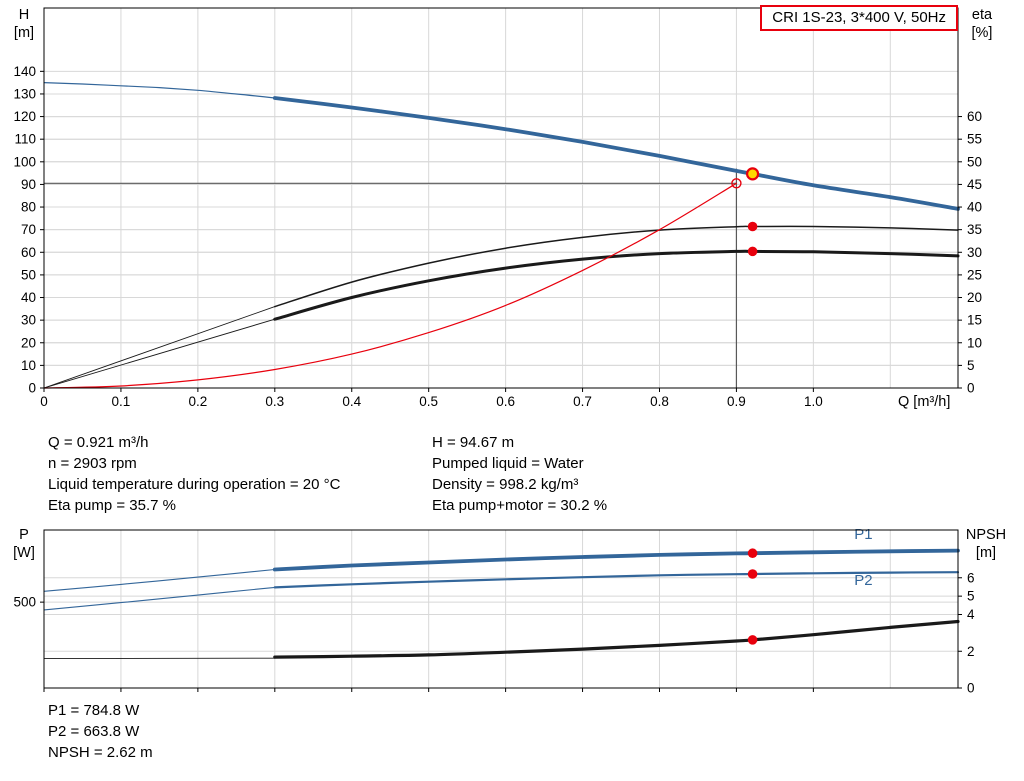  I want to click on left-axis-tick-label: 500, so click(24, 602).